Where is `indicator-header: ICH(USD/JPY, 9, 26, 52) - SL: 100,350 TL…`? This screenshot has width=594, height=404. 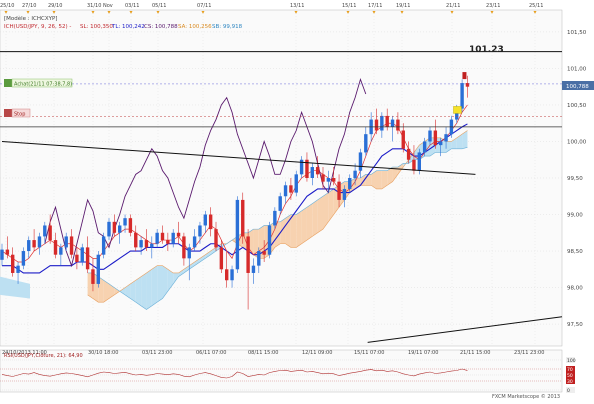 indicator-header: ICH(USD/JPY, 9, 26, 52) - SL: 100,350 TL… is located at coordinates (123, 27).